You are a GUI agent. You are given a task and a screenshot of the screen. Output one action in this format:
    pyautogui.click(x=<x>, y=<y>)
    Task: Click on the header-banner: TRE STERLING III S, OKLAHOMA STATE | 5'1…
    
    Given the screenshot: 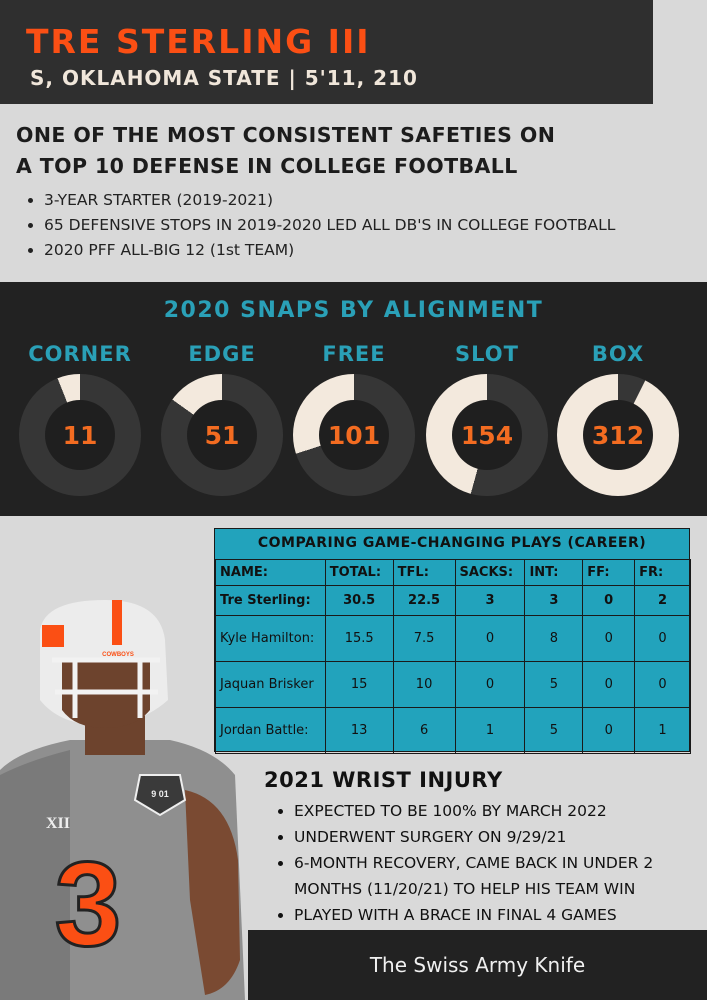 What is the action you would take?
    pyautogui.click(x=326, y=52)
    